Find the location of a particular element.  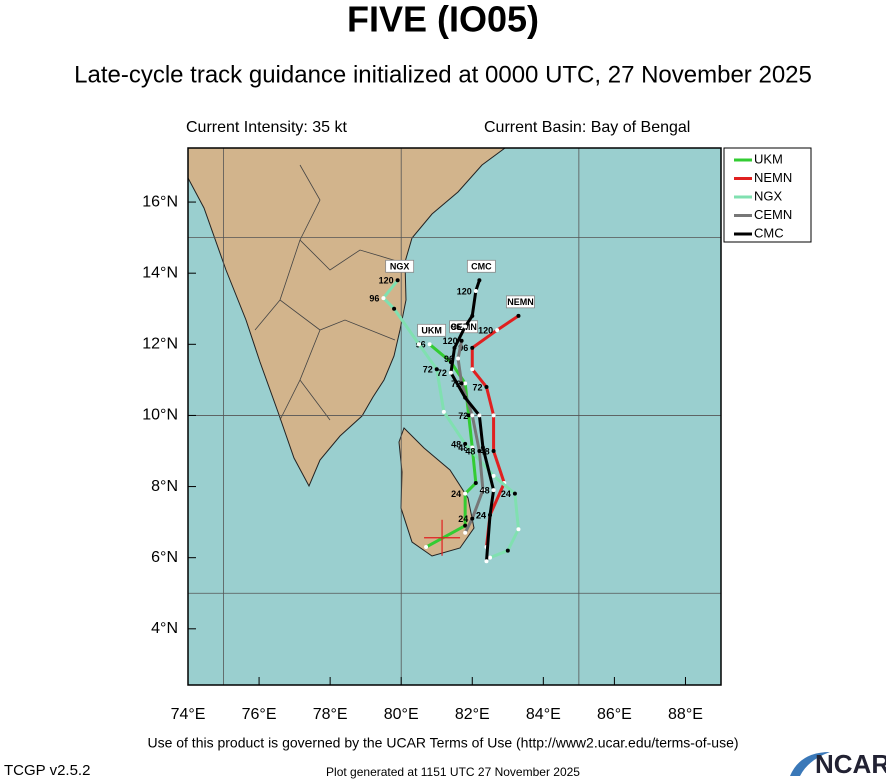

x-tick-label: 86°E is located at coordinates (614, 714).